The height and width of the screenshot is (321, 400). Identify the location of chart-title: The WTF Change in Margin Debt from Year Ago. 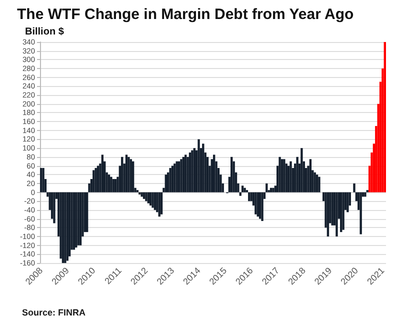
(185, 14).